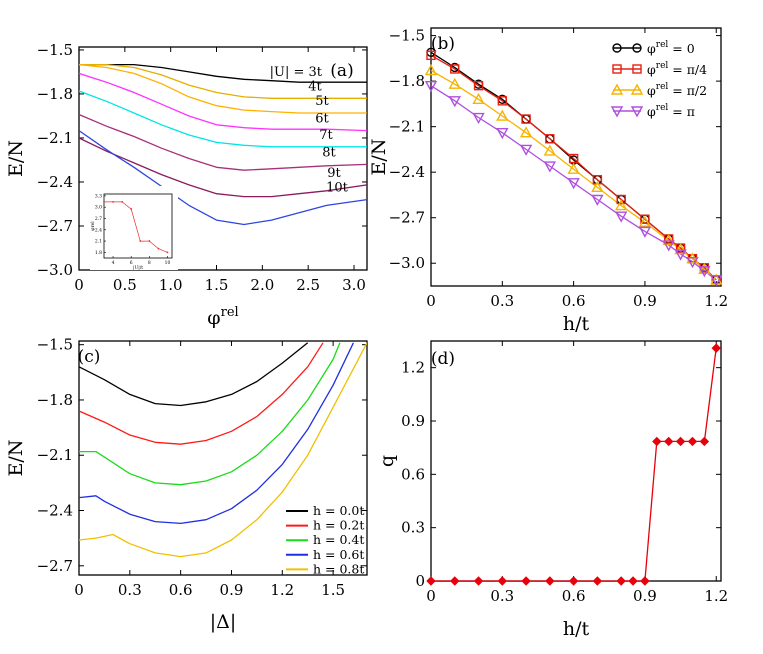  What do you see at coordinates (131, 263) in the screenshot?
I see `inset-x-tick-label: 6` at bounding box center [131, 263].